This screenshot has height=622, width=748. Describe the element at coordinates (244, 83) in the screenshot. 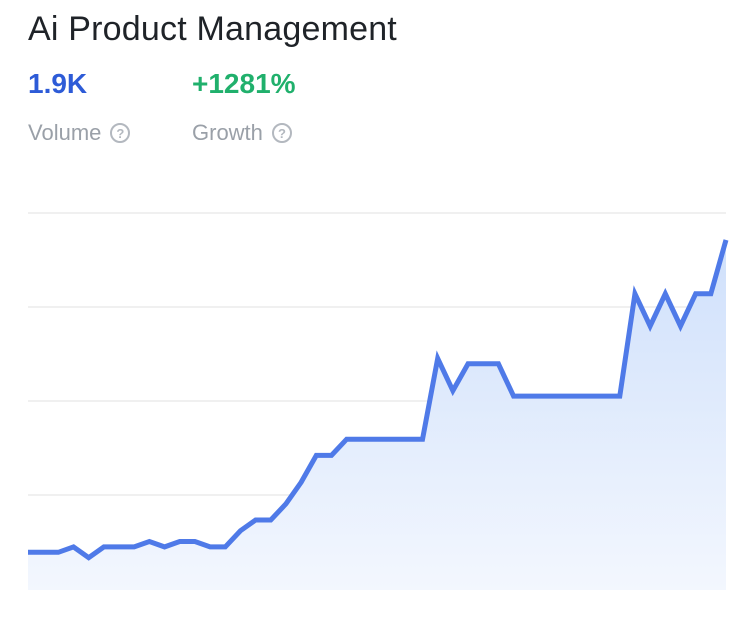

I see `growth-value: +1281%` at that location.